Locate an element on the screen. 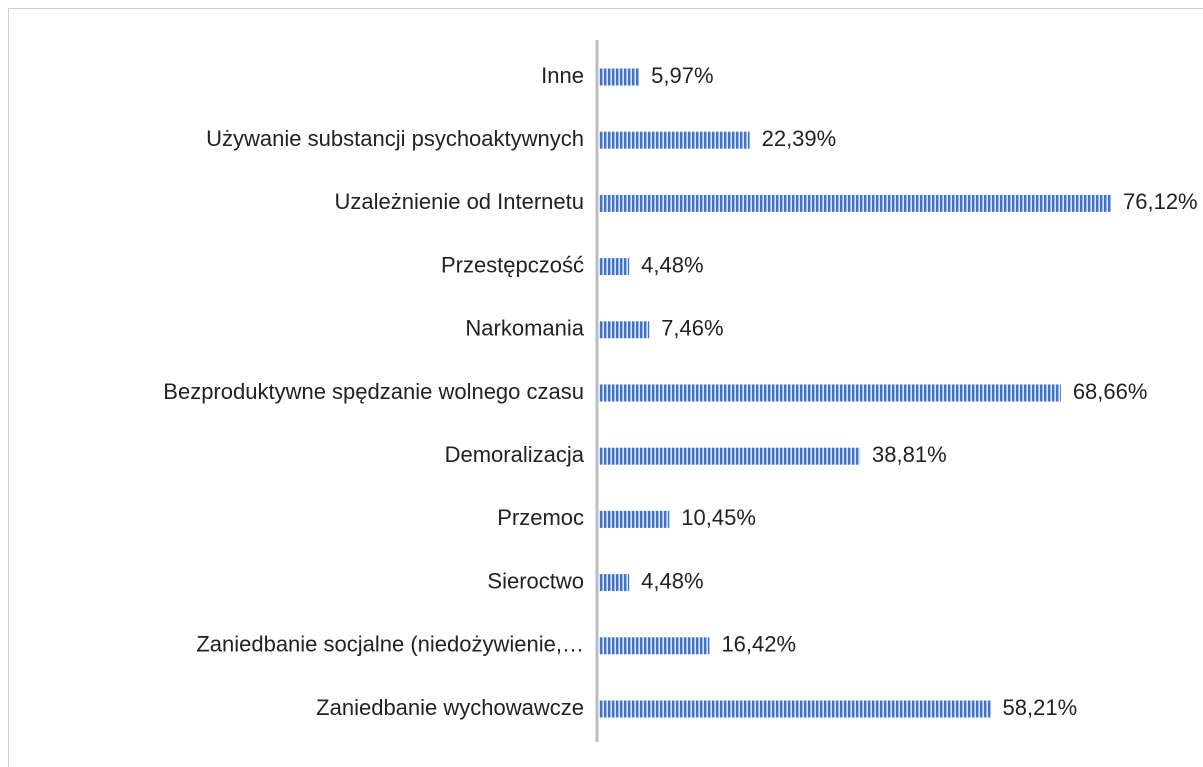 This screenshot has height=767, width=1203. data-label: 58,21% is located at coordinates (1040, 707).